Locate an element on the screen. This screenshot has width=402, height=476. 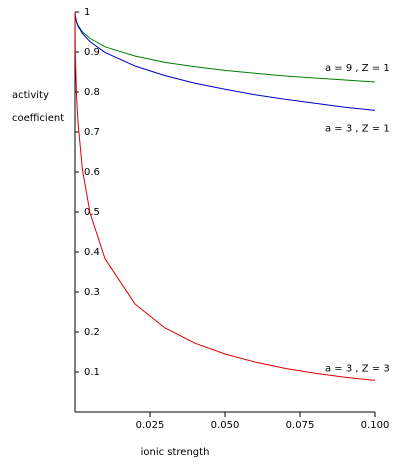
series-label: a = 9 , Z = 1 is located at coordinates (357, 68).